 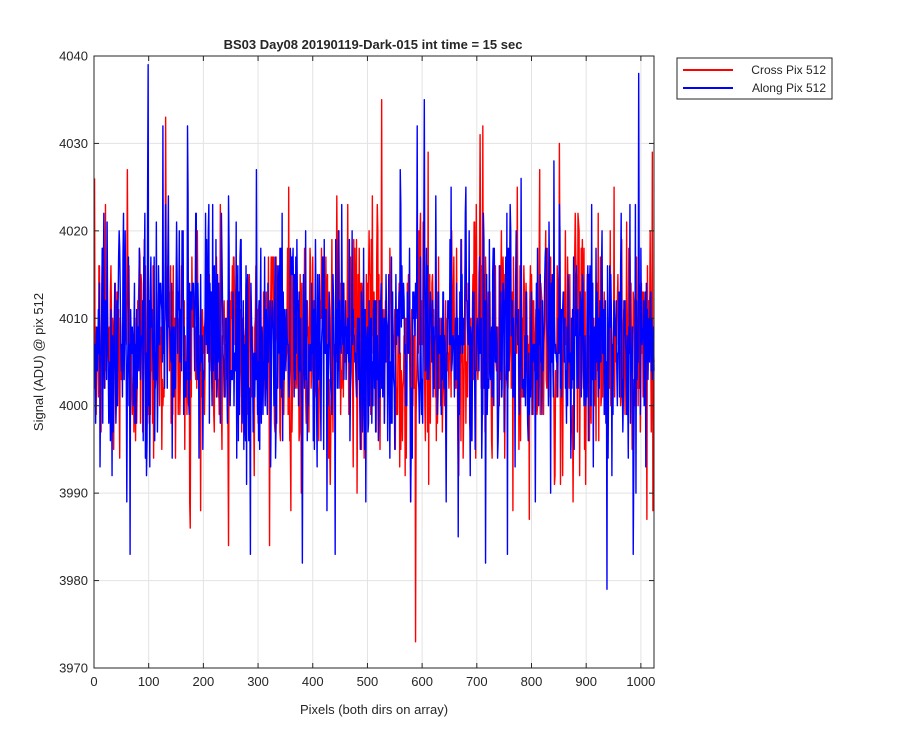 What do you see at coordinates (149, 681) in the screenshot?
I see `x-tick-label: 100` at bounding box center [149, 681].